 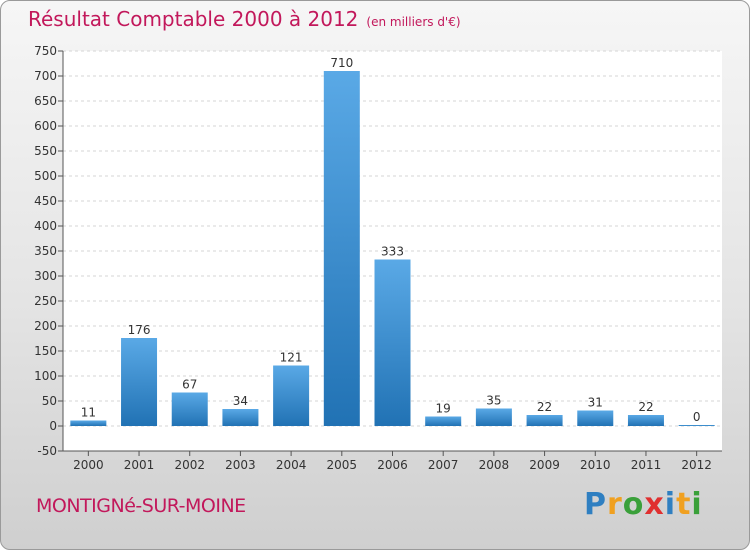 What do you see at coordinates (45, 351) in the screenshot?
I see `y-tick-label: 150` at bounding box center [45, 351].